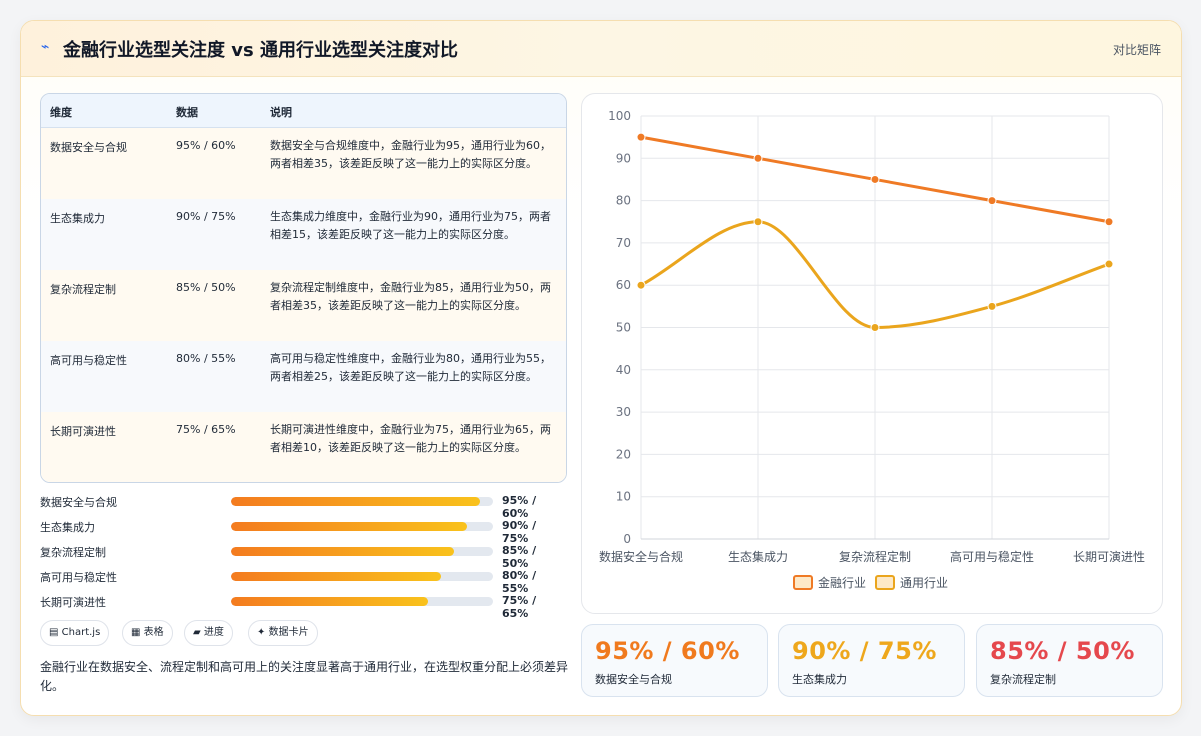 This screenshot has height=736, width=1201. I want to click on row-value: 85% / 50%, so click(206, 287).